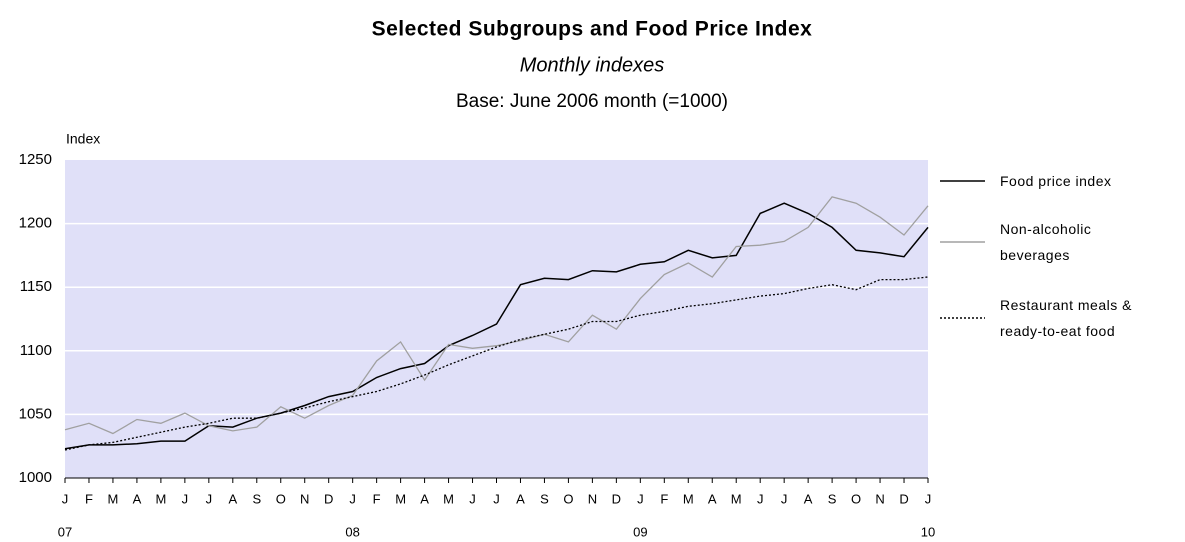 The height and width of the screenshot is (542, 1185). Describe the element at coordinates (36, 350) in the screenshot. I see `y-tick-label: 1100` at that location.